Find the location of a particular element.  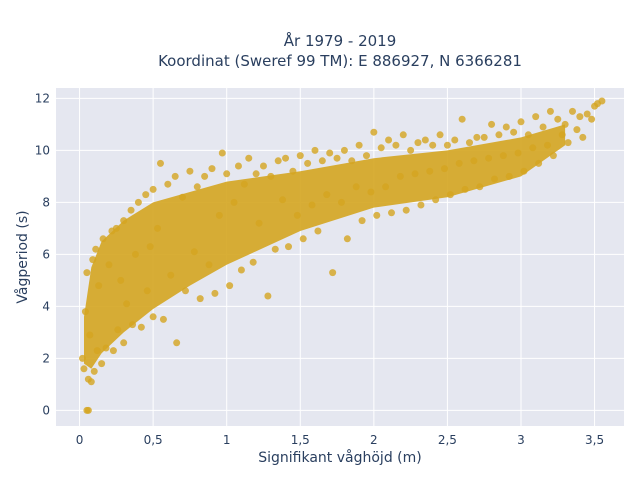

chart-title: År 1979 - 2019 is located at coordinates (340, 40).